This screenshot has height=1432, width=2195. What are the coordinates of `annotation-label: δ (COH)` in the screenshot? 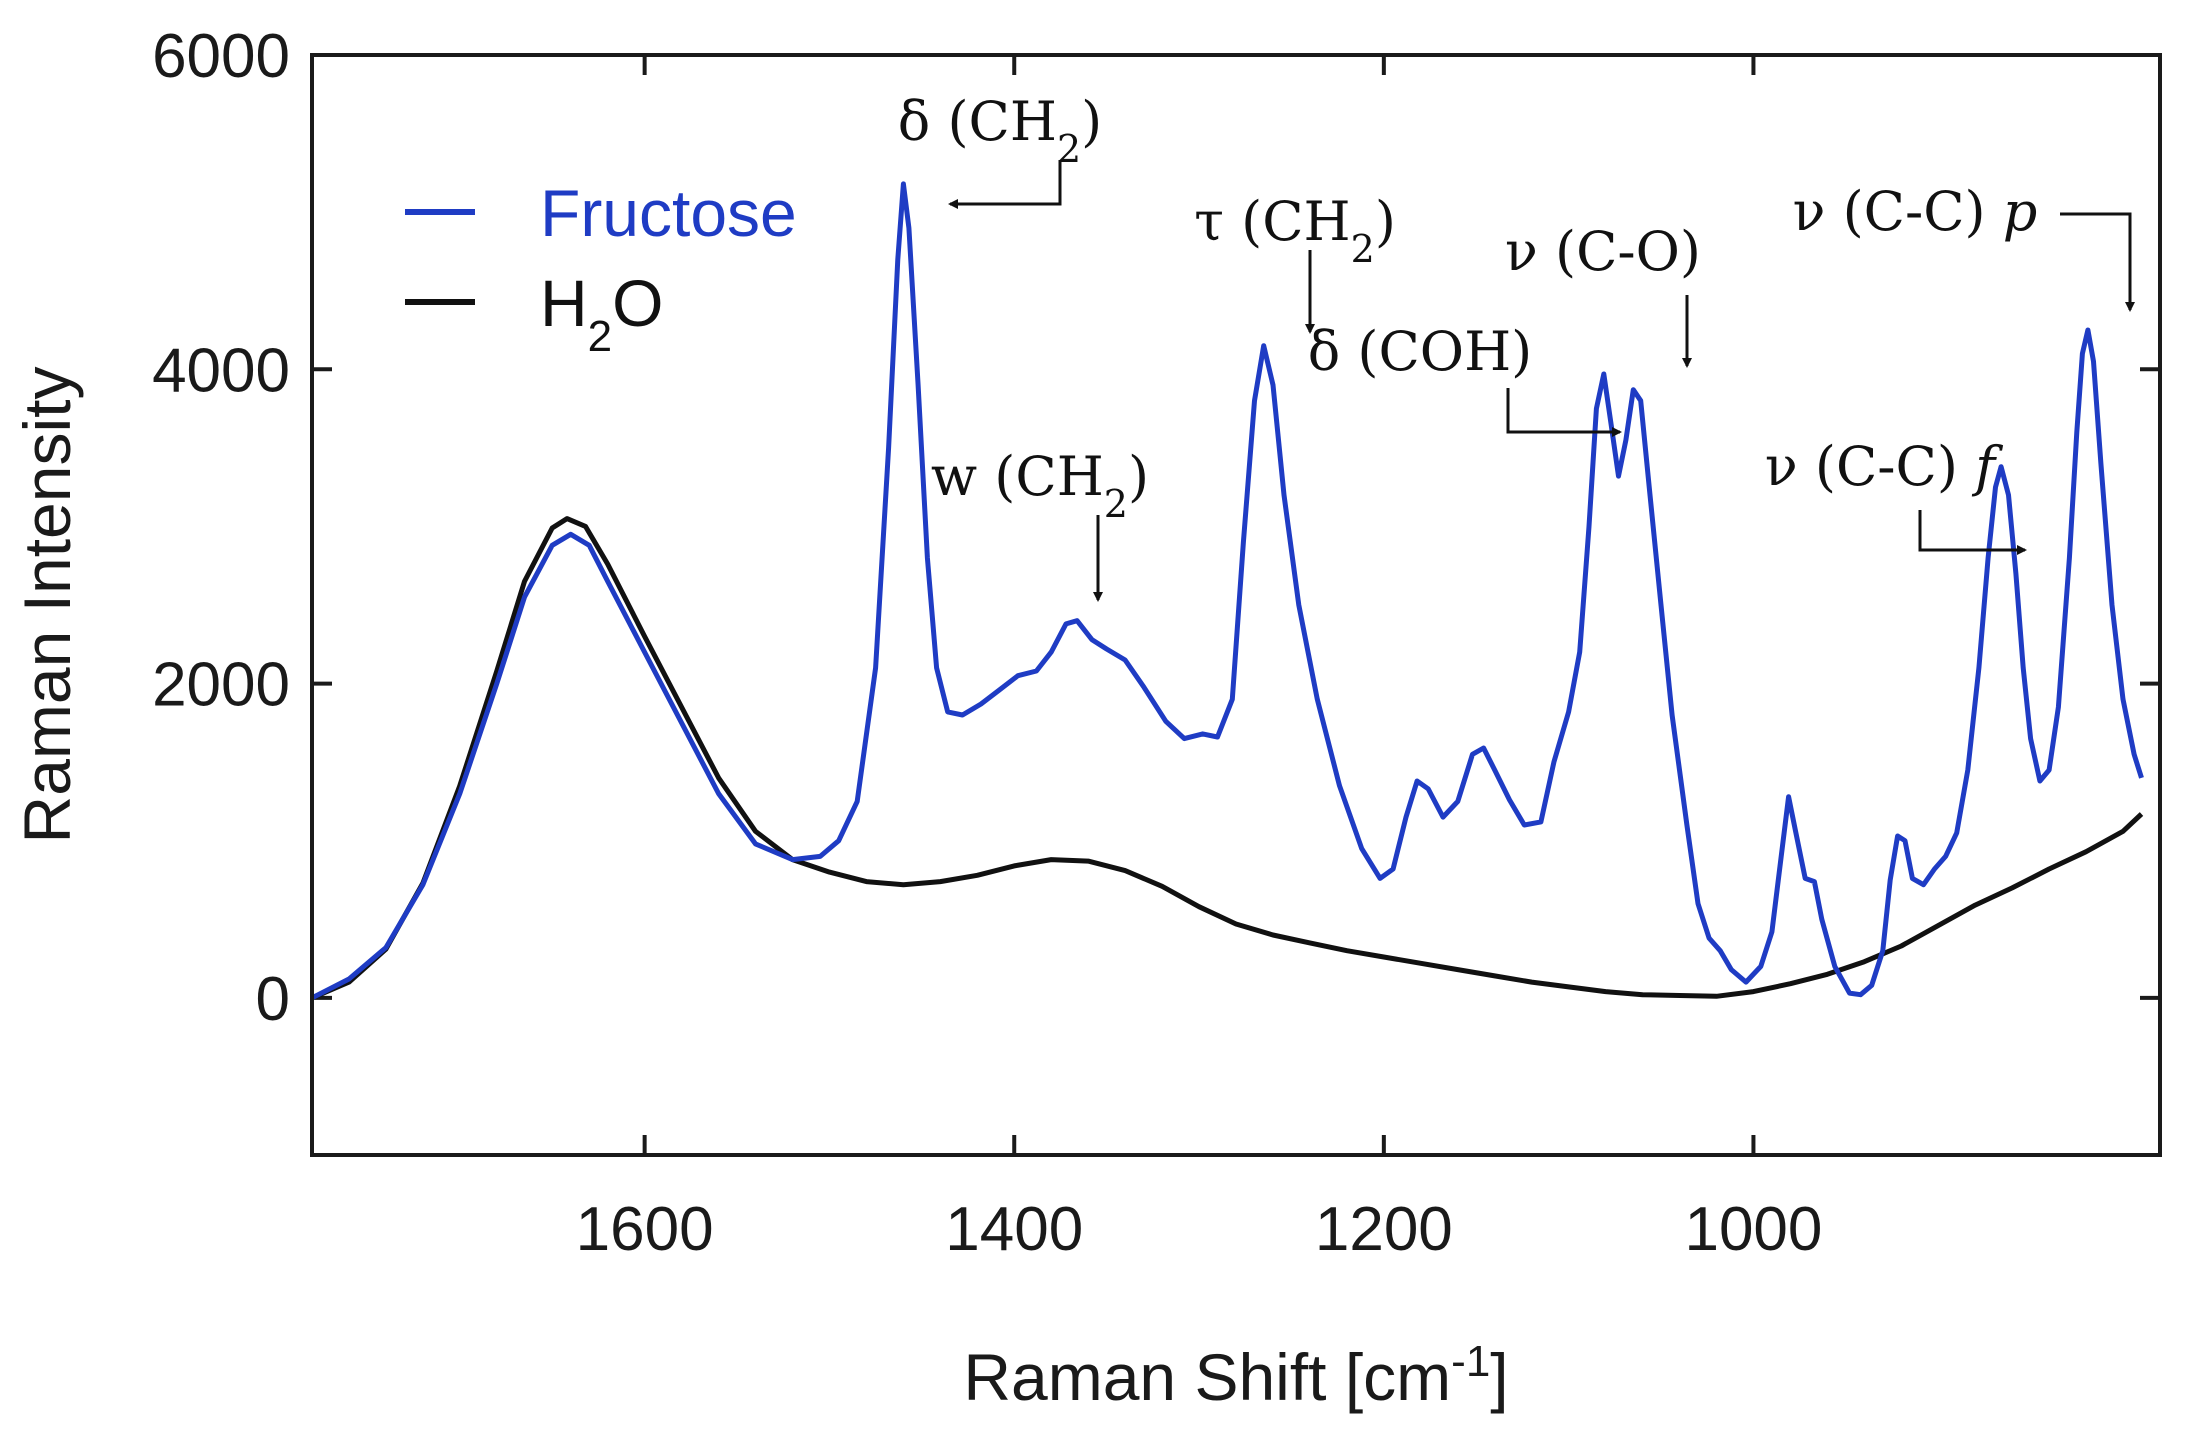 It's located at (1420, 351).